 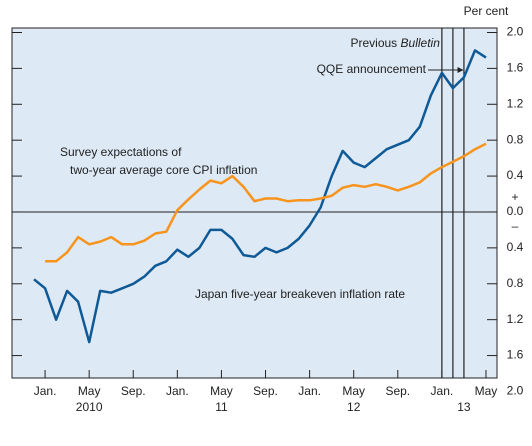 I want to click on annotation-part: Previous, so click(x=373, y=43).